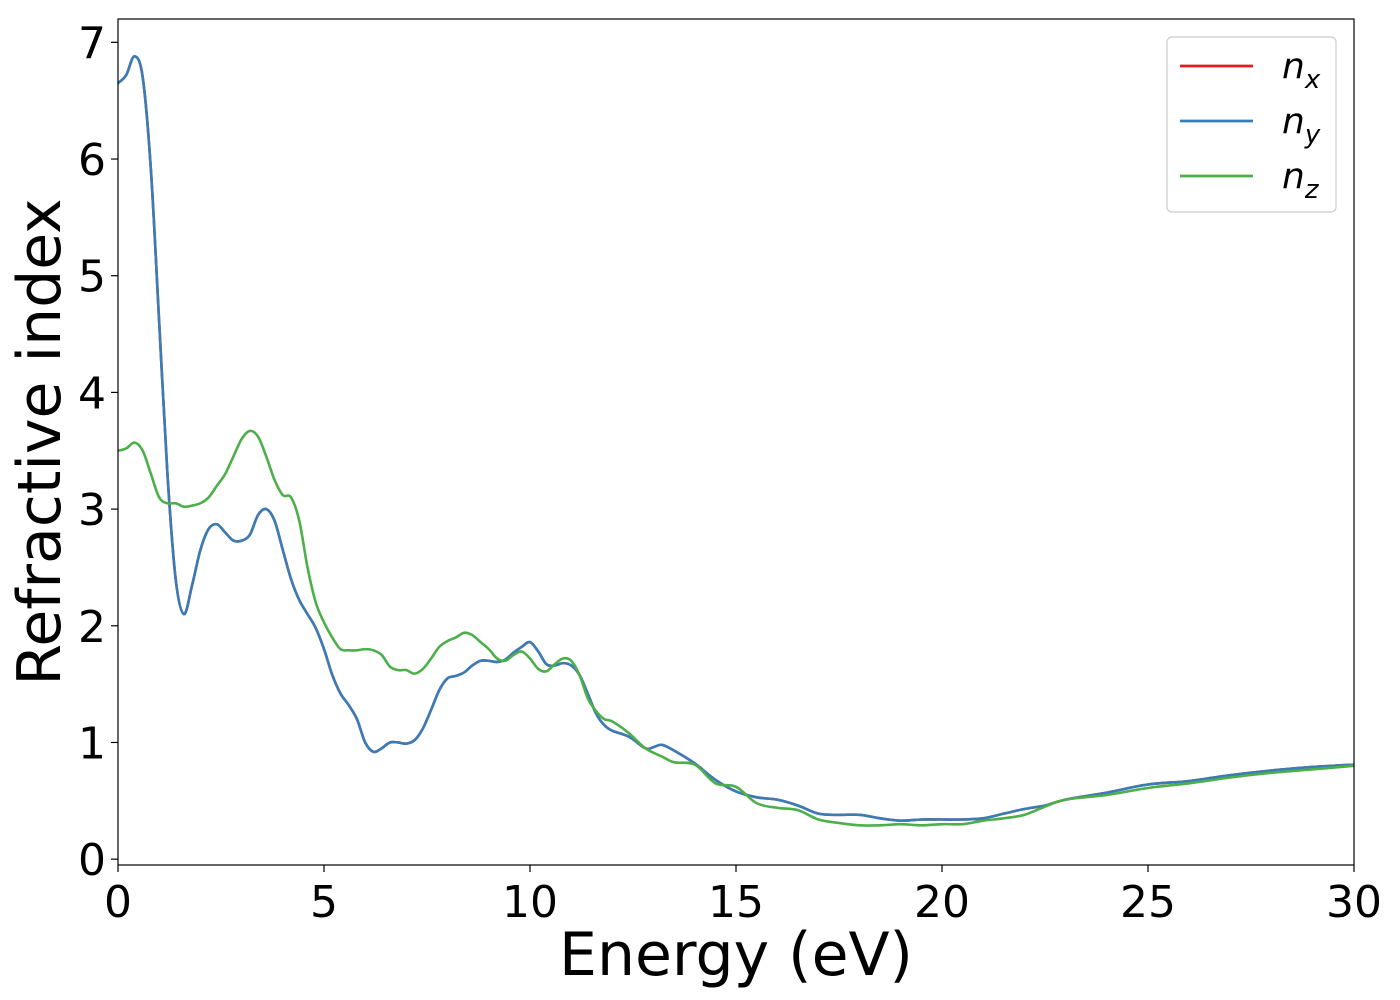 This screenshot has height=1000, width=1400. I want to click on y-tick-label: 7, so click(92, 43).